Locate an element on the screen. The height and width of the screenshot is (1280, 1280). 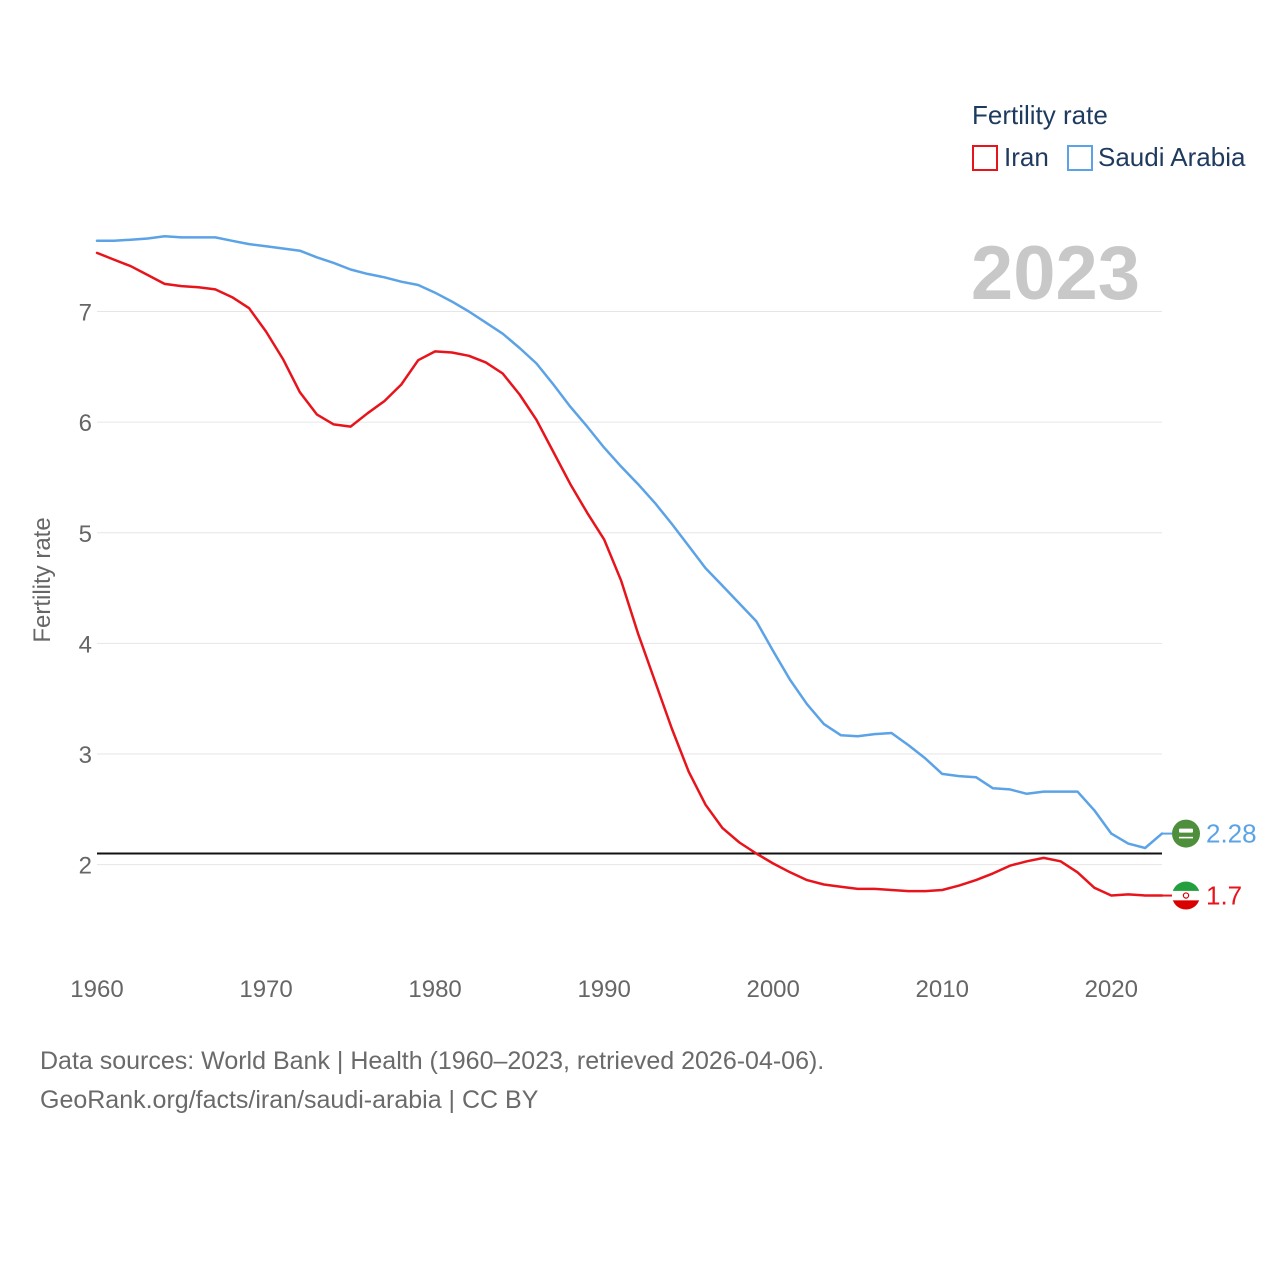
x-tick-label: 2000 is located at coordinates (772, 989).